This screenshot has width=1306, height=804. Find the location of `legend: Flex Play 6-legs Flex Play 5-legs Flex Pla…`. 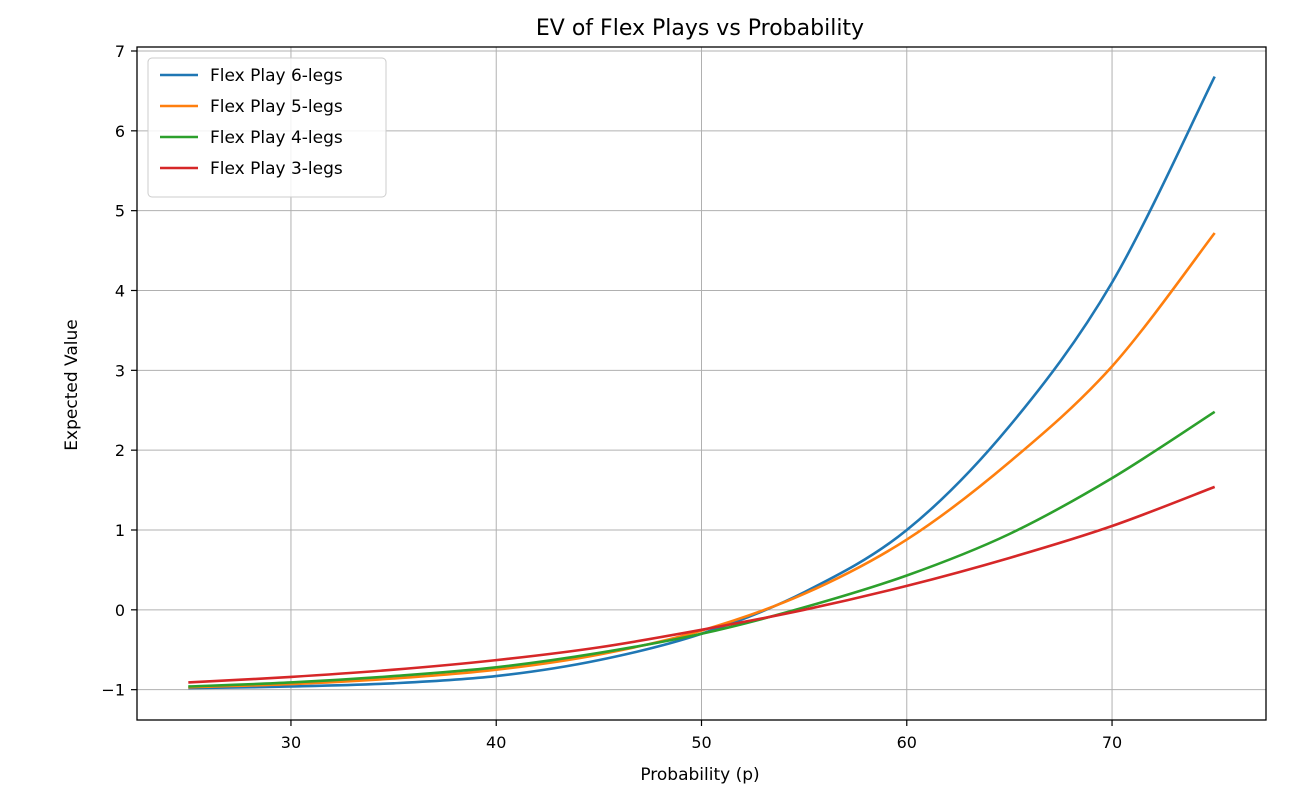

legend: Flex Play 6-legs Flex Play 5-legs Flex Pla… is located at coordinates (267, 127).